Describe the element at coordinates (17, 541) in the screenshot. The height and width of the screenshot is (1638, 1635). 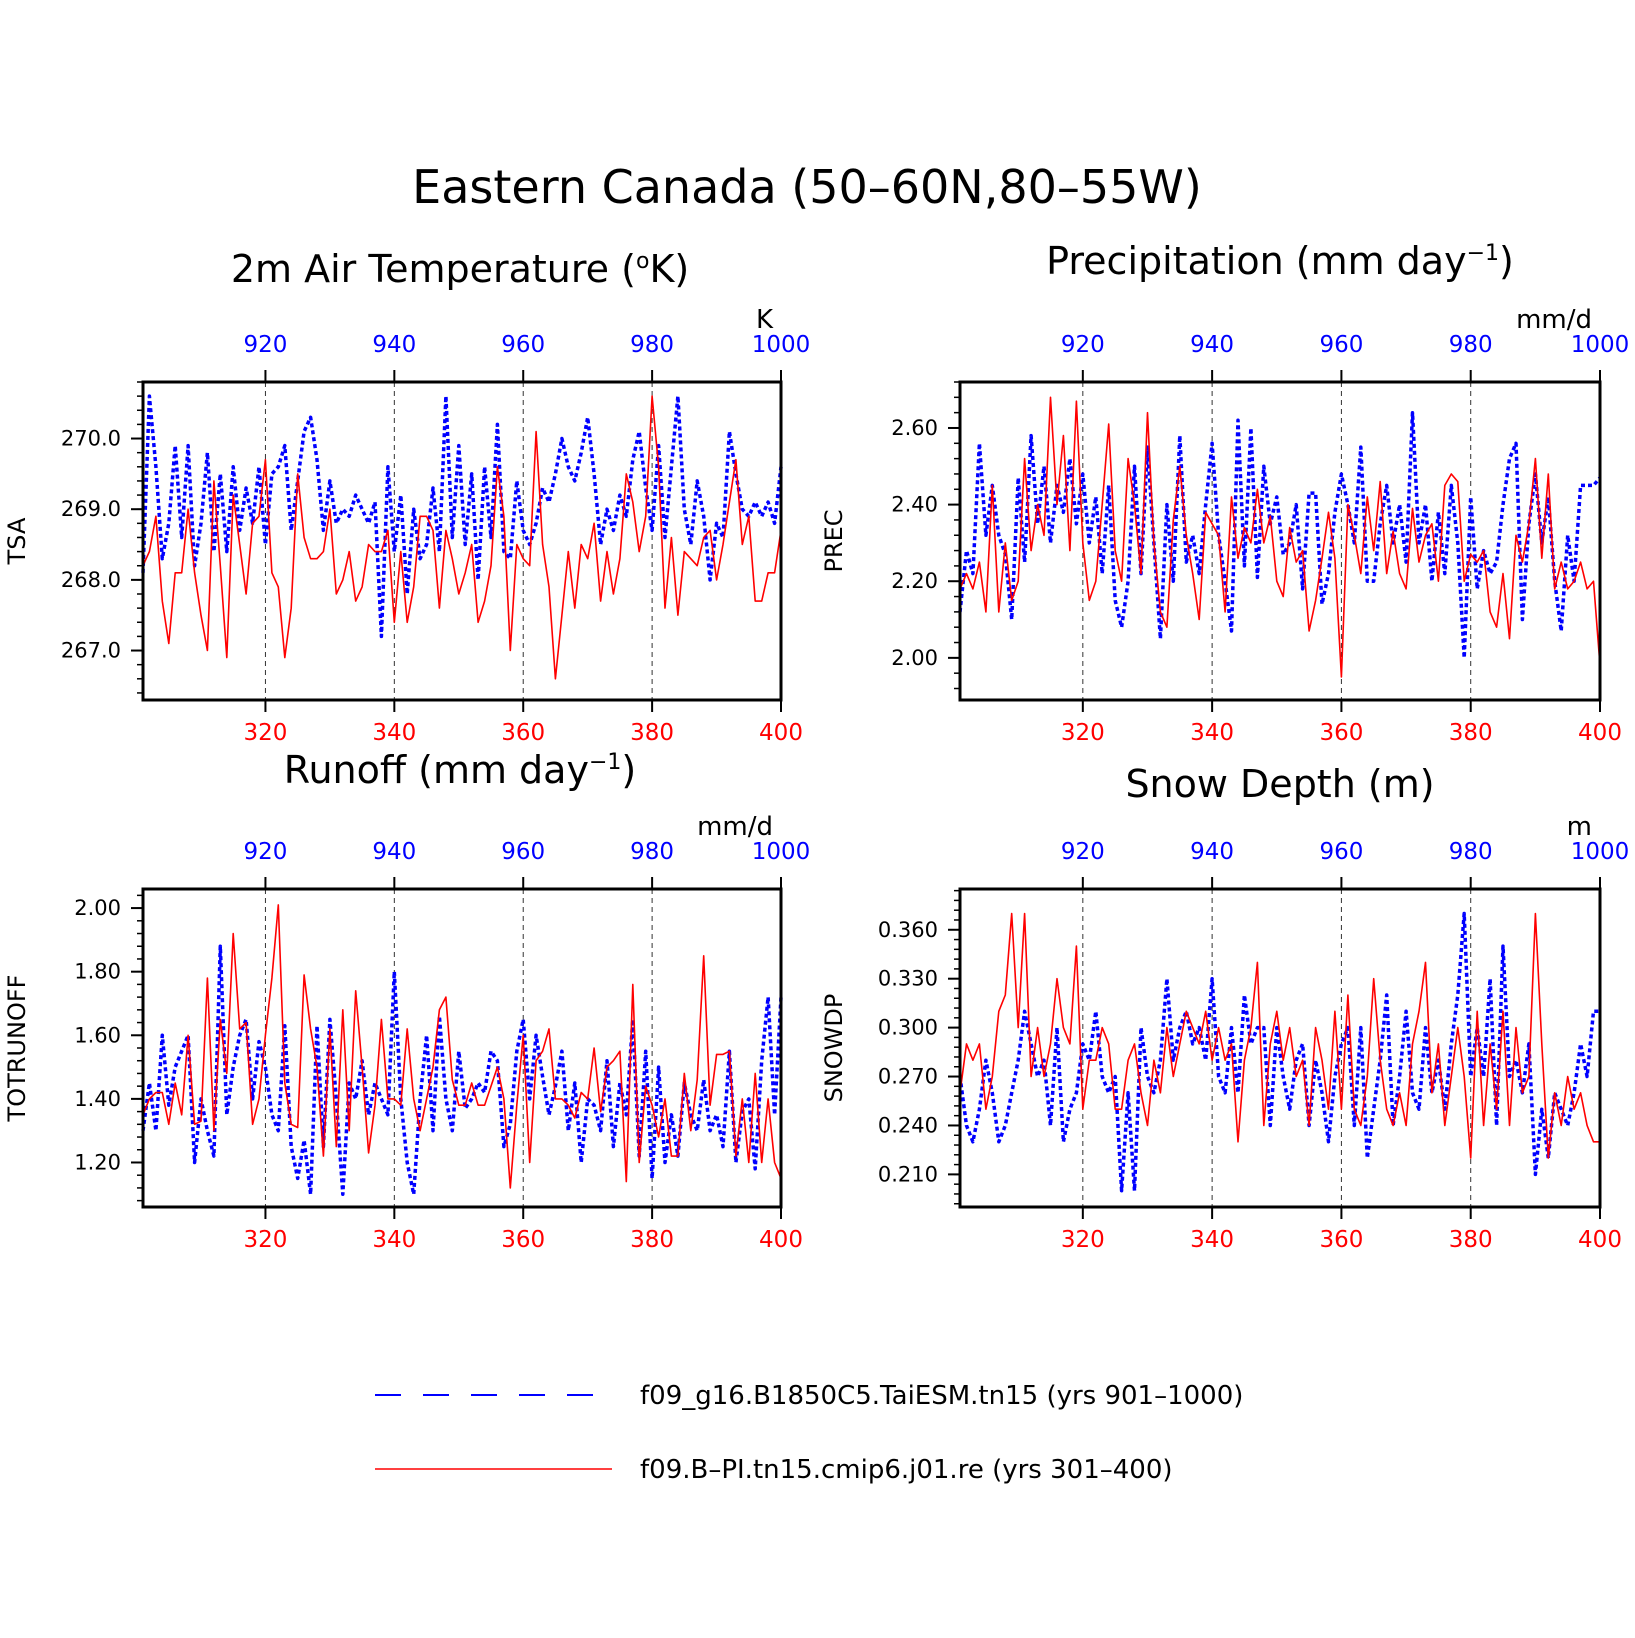
I see `panel-0-y-axis-label: TSA` at that location.